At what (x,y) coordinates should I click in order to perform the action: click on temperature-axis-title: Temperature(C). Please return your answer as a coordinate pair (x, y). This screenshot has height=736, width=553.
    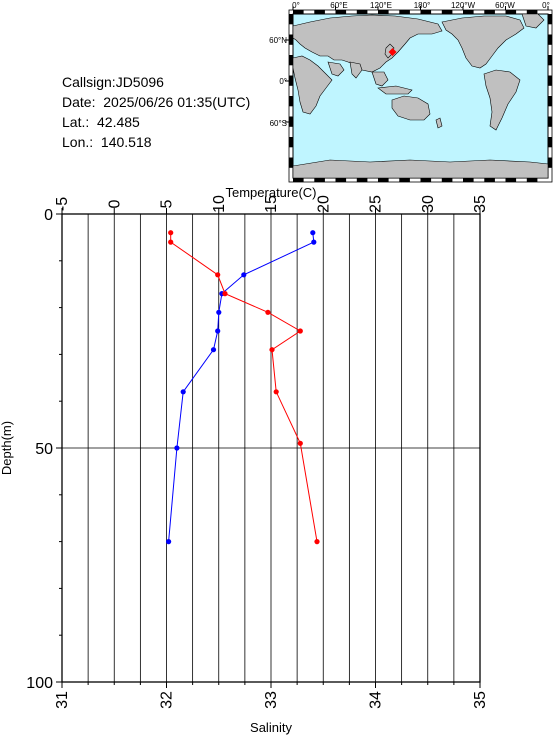
    Looking at the image, I should click on (270, 192).